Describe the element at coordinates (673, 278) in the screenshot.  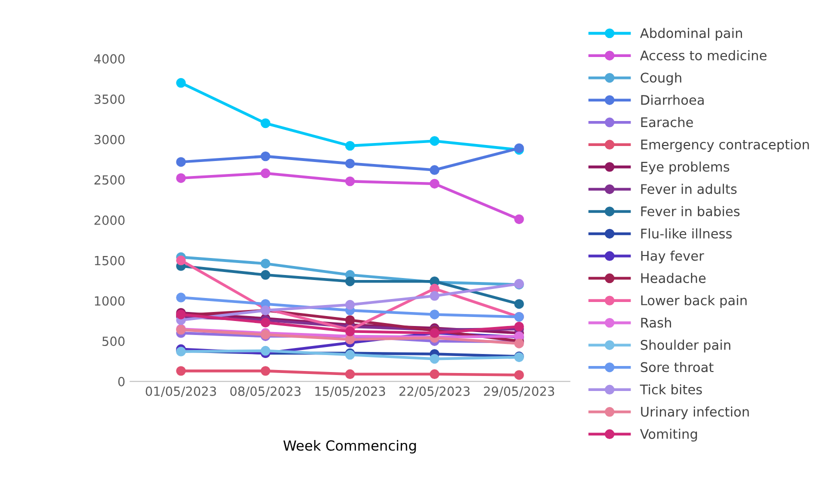
I see `legend-label: Headache` at that location.